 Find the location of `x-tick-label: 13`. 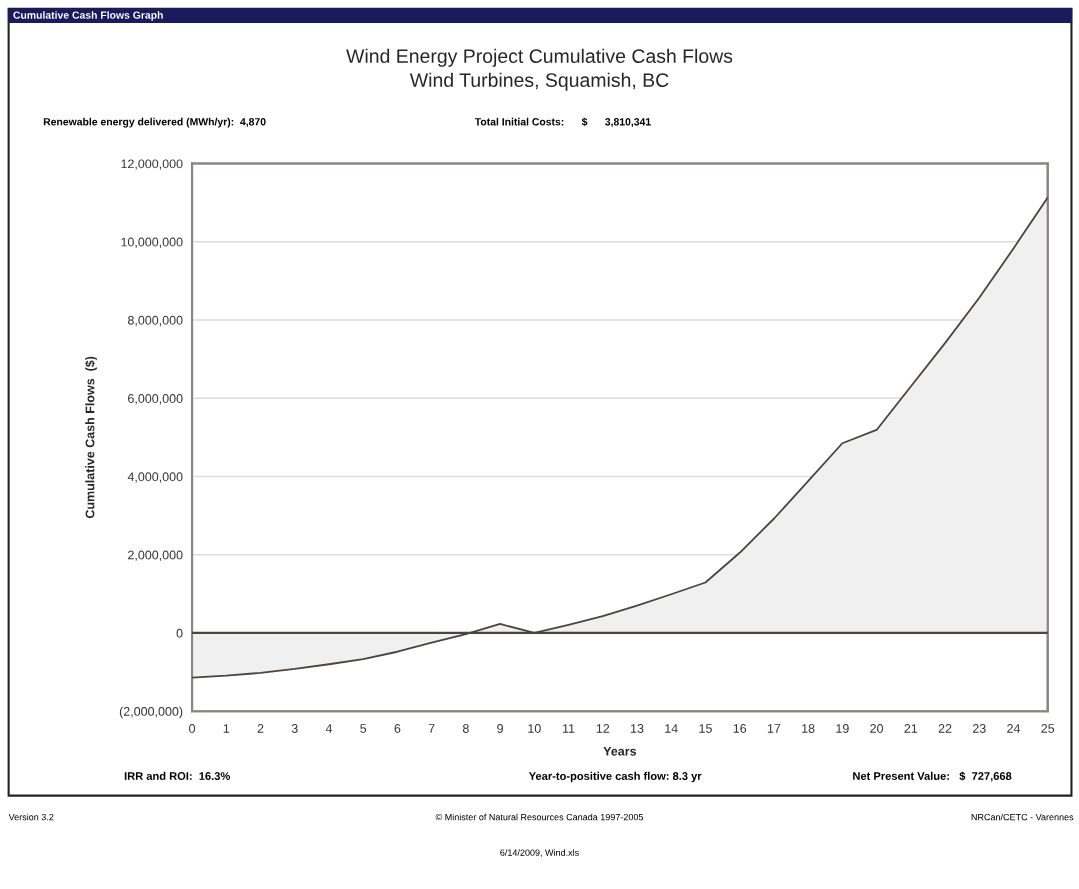

x-tick-label: 13 is located at coordinates (637, 728).